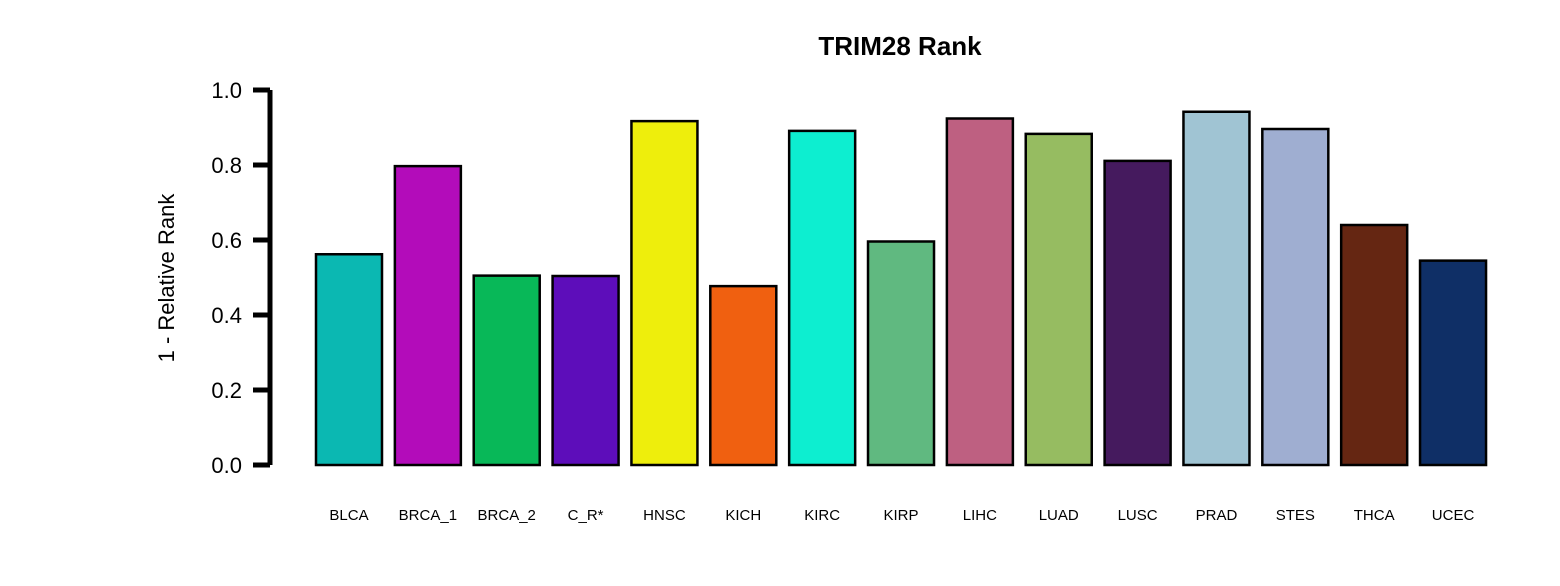 Image resolution: width=1560 pixels, height=586 pixels. I want to click on x-tick-label: LIHC, so click(980, 515).